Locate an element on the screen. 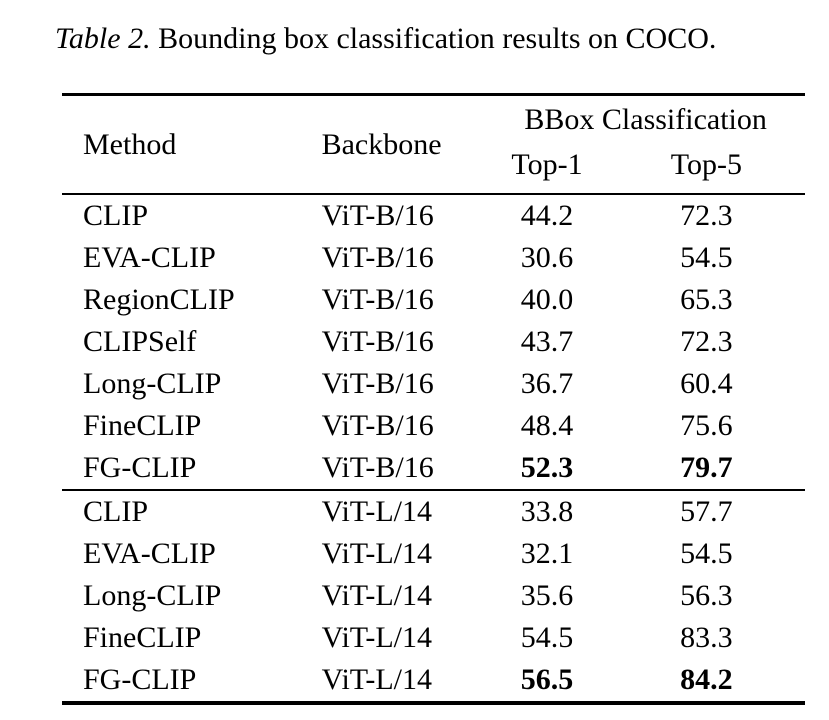 This screenshot has width=829, height=720. table-row: EVA-CLIP ViT-L/14 32.1 54.5 is located at coordinates (433, 554).